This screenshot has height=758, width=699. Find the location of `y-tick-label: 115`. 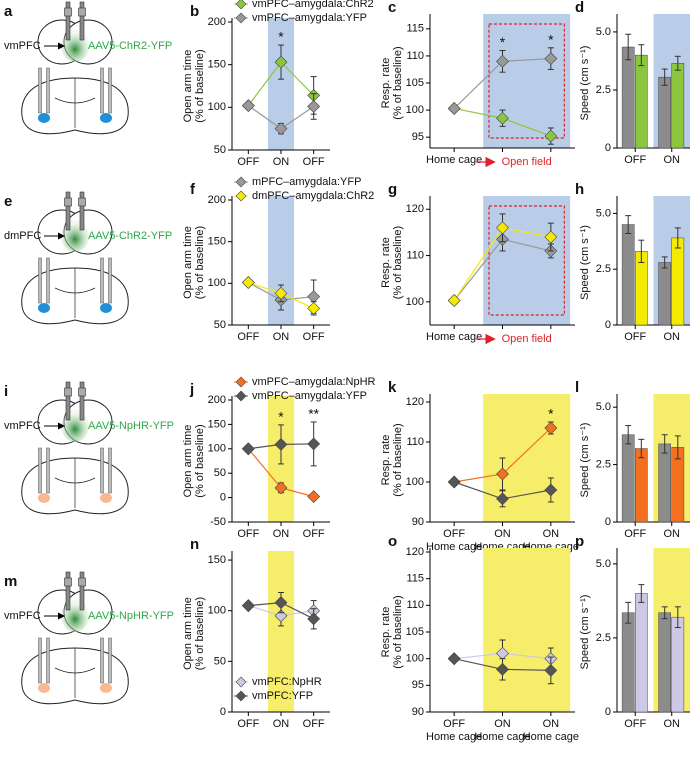

y-tick-label: 115 is located at coordinates (415, 579).